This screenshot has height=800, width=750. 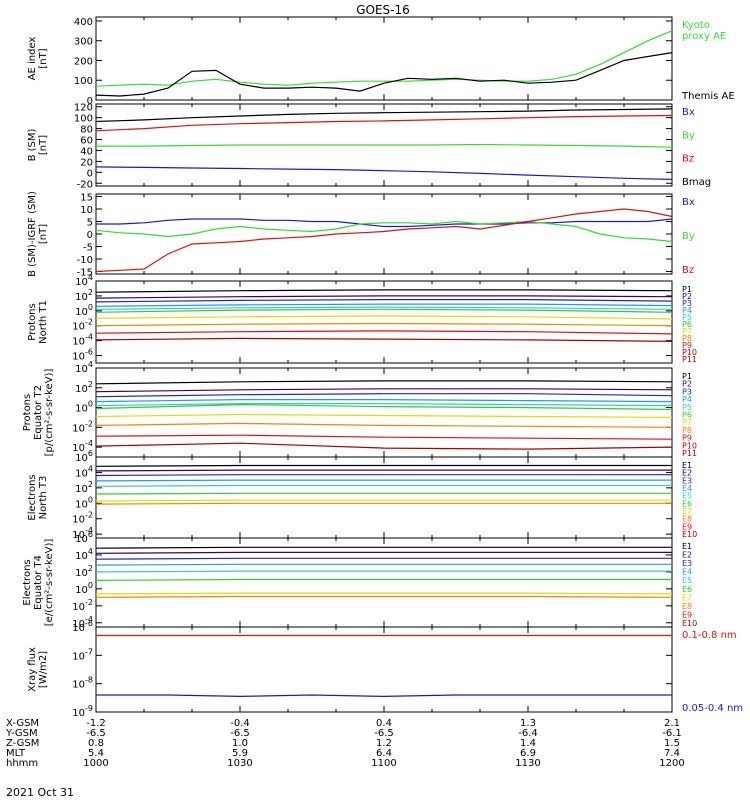 What do you see at coordinates (687, 296) in the screenshot?
I see `legend-p2: P2` at bounding box center [687, 296].